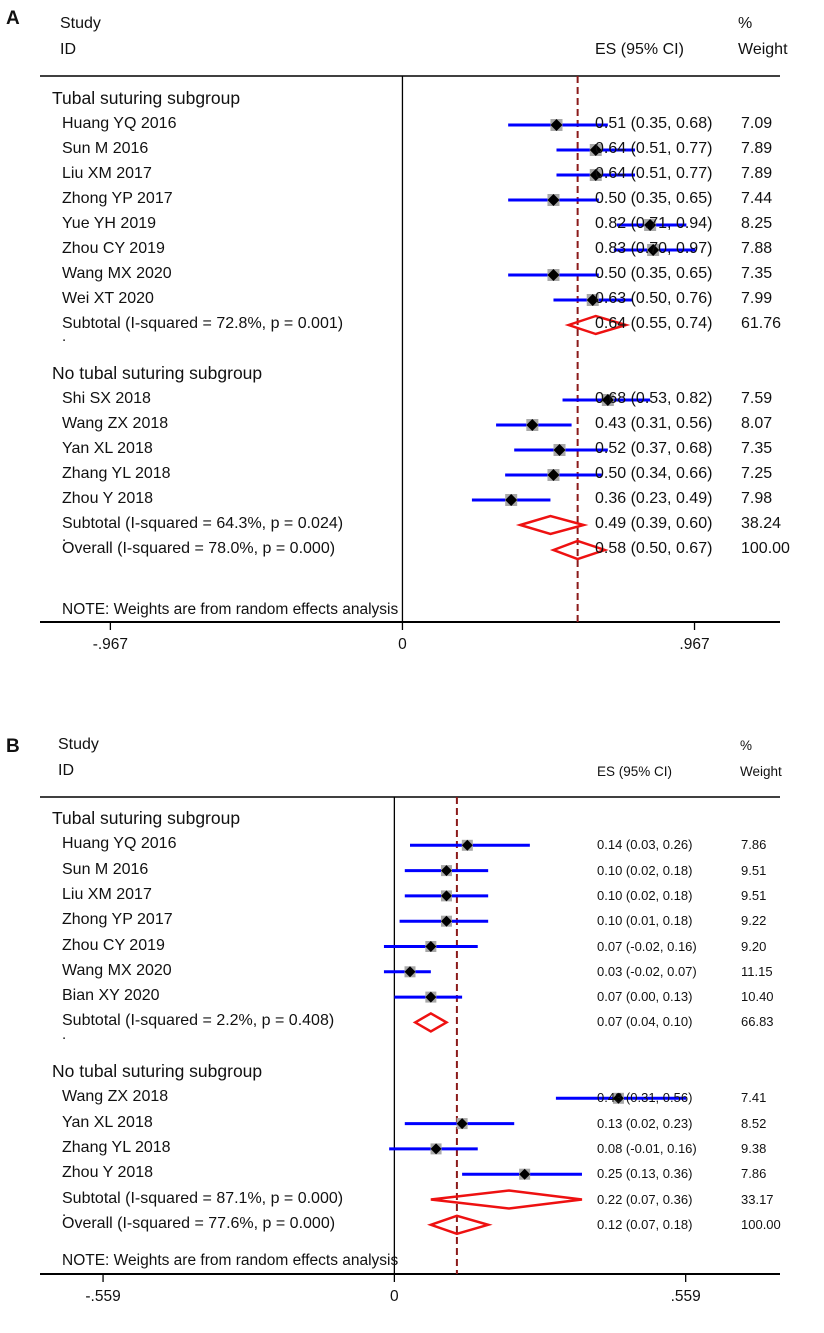 Image resolution: width=824 pixels, height=1333 pixels. What do you see at coordinates (115, 1097) in the screenshot?
I see `study-label: Wang ZX 2018` at bounding box center [115, 1097].